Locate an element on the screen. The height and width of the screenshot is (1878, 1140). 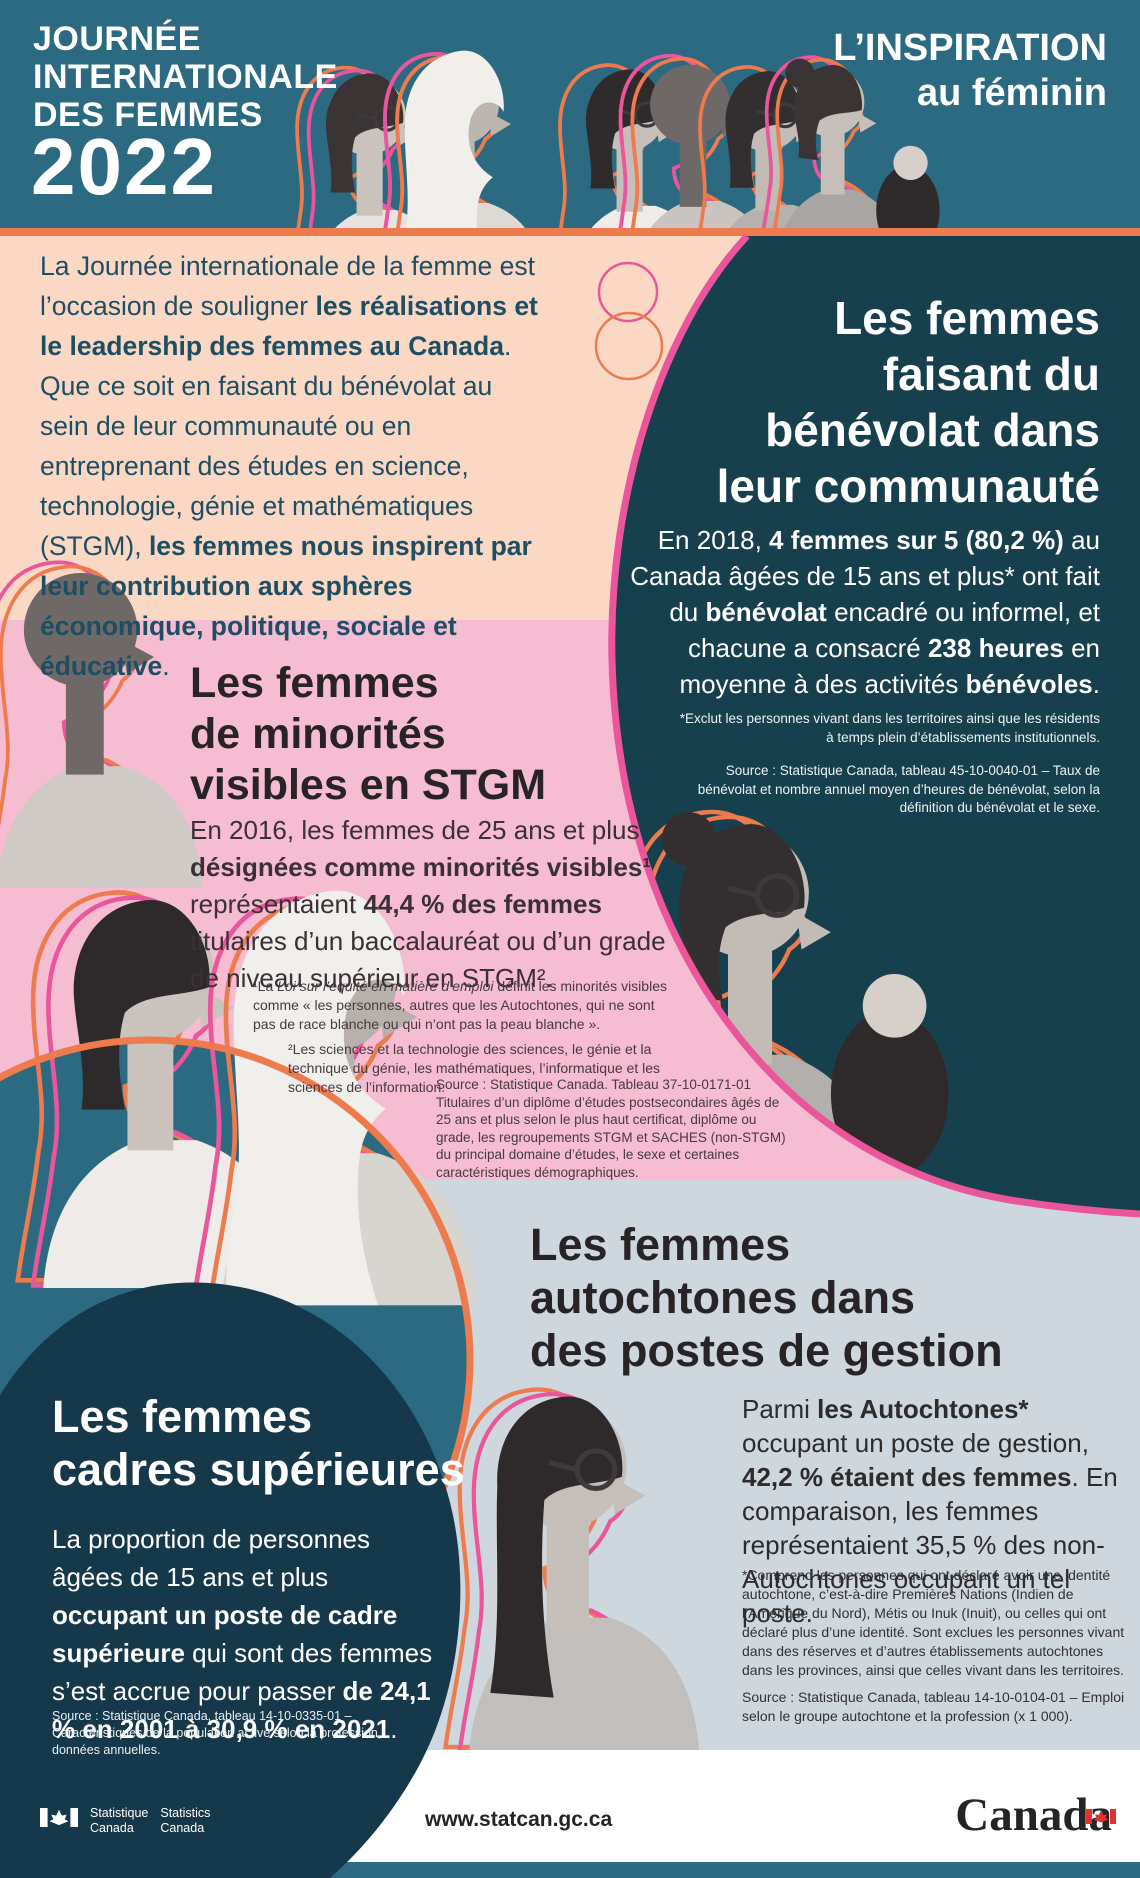
statcan-url: www.statcan.gc.ca is located at coordinates (519, 1819).